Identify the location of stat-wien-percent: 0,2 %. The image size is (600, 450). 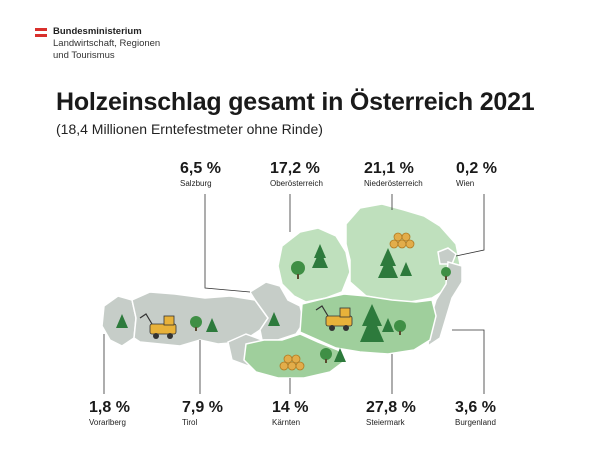
(476, 168).